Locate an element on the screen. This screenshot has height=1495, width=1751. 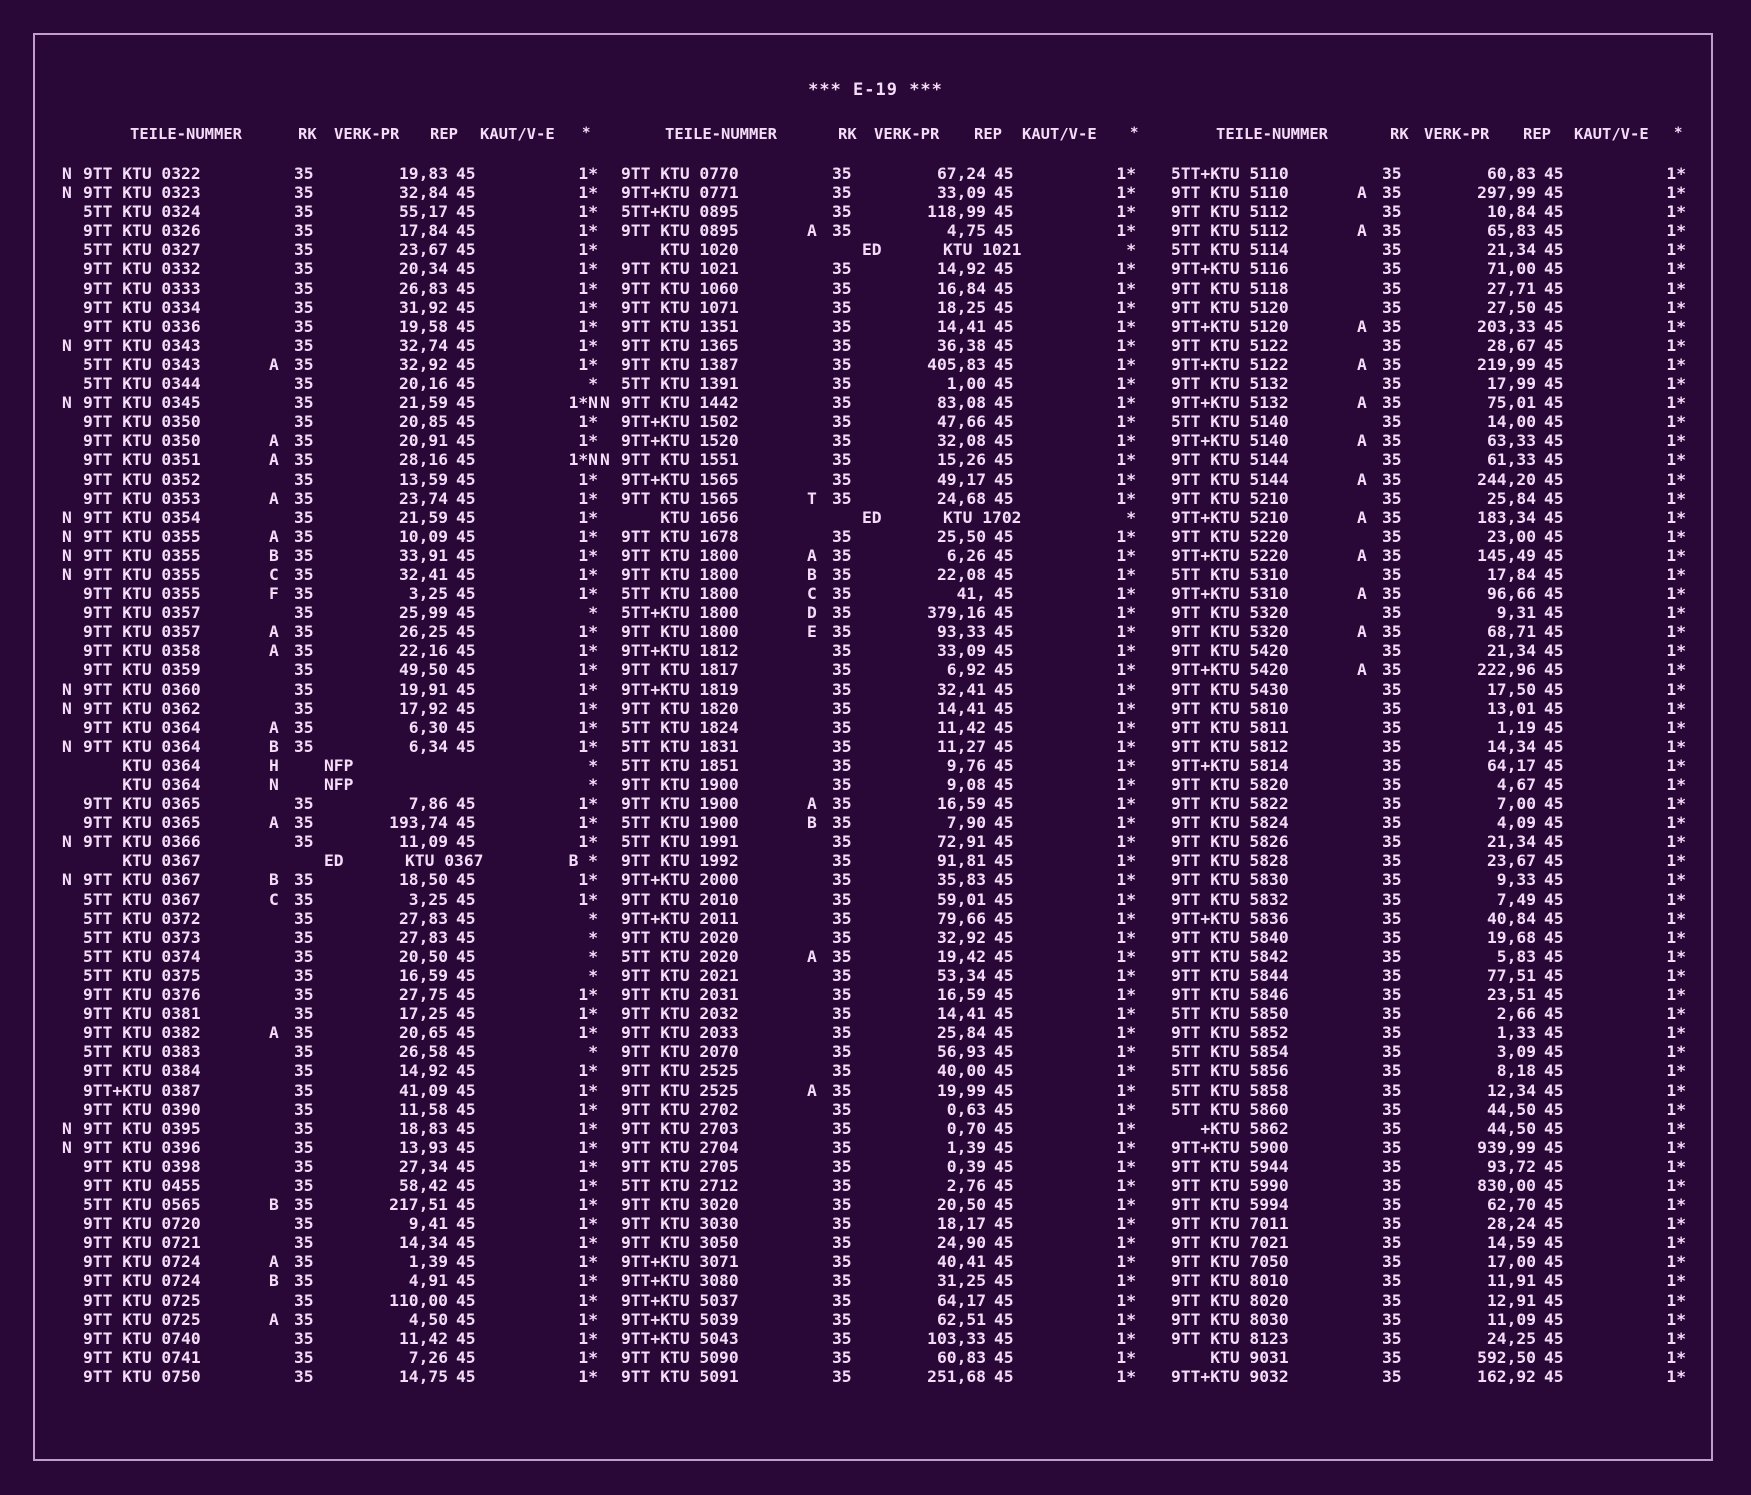
header-part-number: TEILE-NUMMER is located at coordinates (186, 134).